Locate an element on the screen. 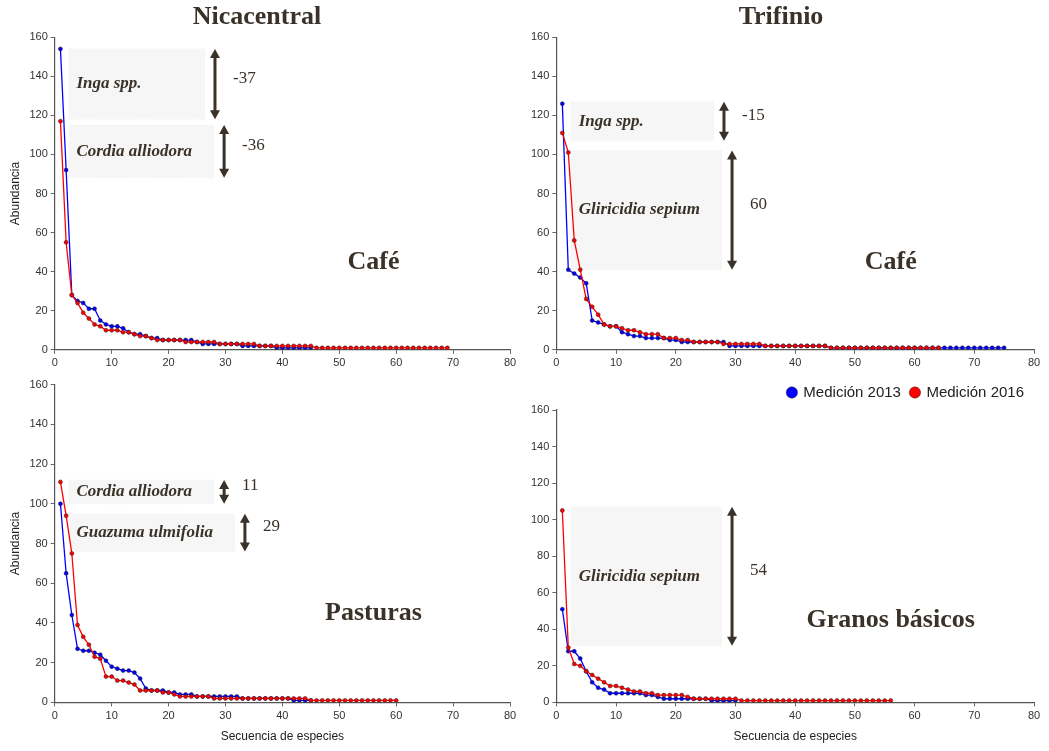 The width and height of the screenshot is (1049, 751). legend-label: Medición 2016 is located at coordinates (975, 391).